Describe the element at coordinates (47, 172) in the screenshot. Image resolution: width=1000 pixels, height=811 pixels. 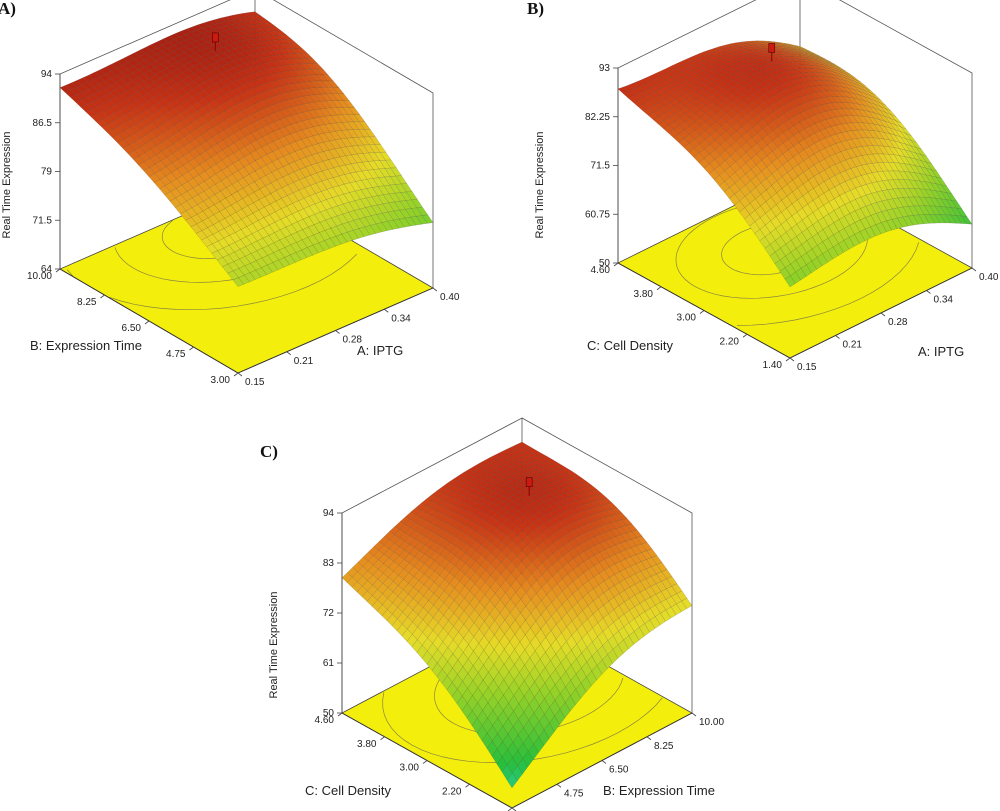
I see `z-tick-label: 79` at that location.